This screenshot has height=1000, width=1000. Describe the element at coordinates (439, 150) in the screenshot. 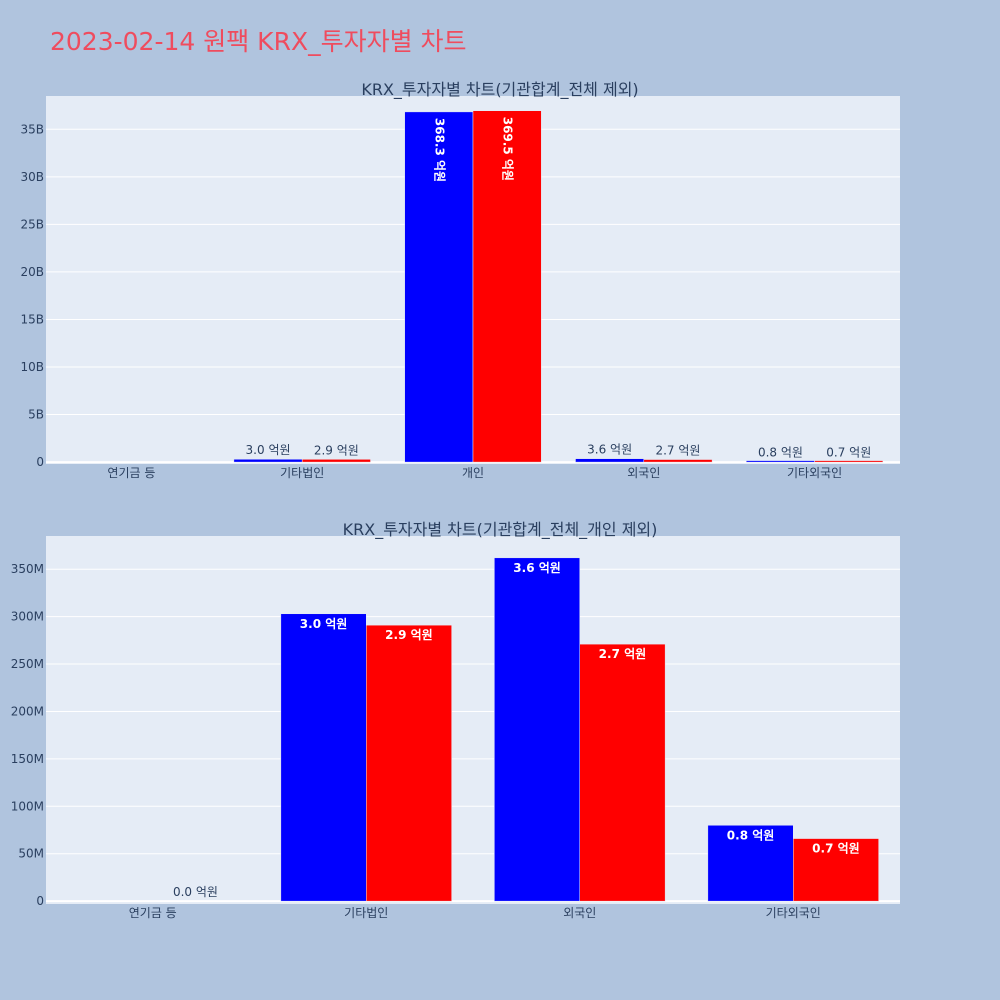

I see `bar-data-label: 368.3 억원` at that location.